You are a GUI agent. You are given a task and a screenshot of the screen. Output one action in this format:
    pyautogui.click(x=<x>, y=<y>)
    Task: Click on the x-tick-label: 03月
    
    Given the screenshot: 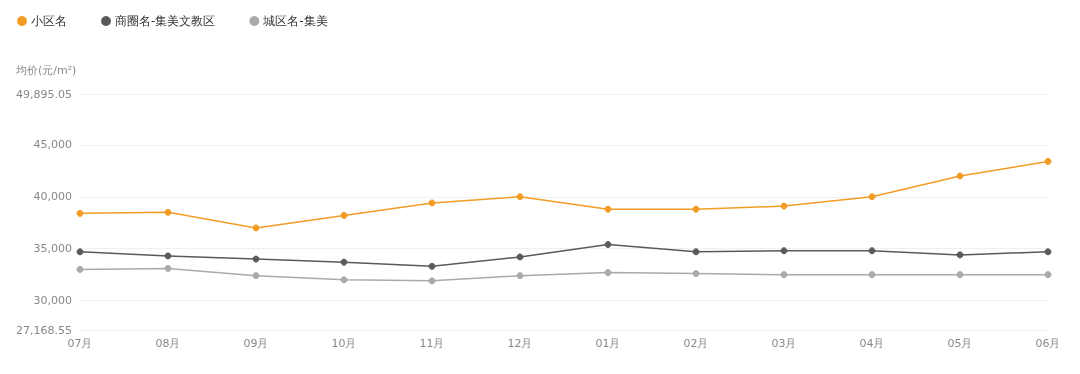 What is the action you would take?
    pyautogui.click(x=784, y=343)
    